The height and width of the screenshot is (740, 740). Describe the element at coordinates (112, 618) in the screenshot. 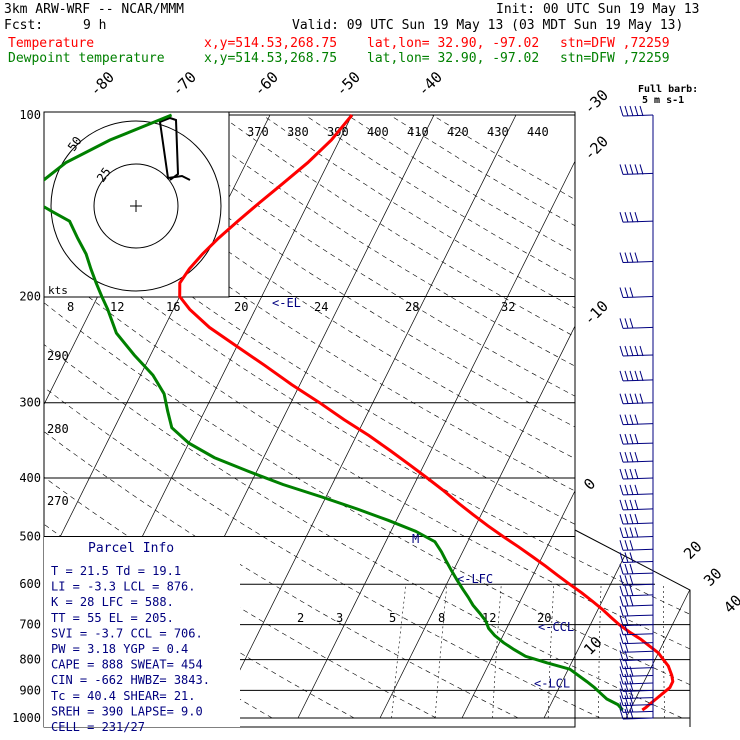

I see `parcel-info-row: TT = 55 EL = 205.` at that location.